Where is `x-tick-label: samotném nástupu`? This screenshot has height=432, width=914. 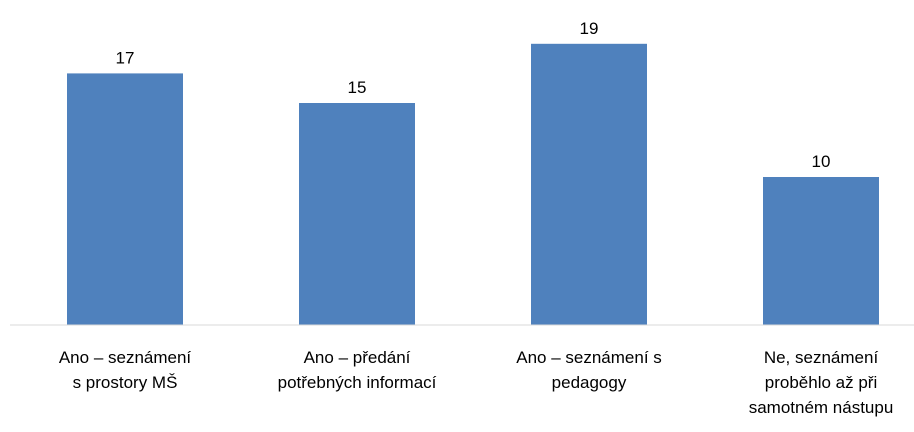
x-tick-label: samotném nástupu is located at coordinates (821, 407).